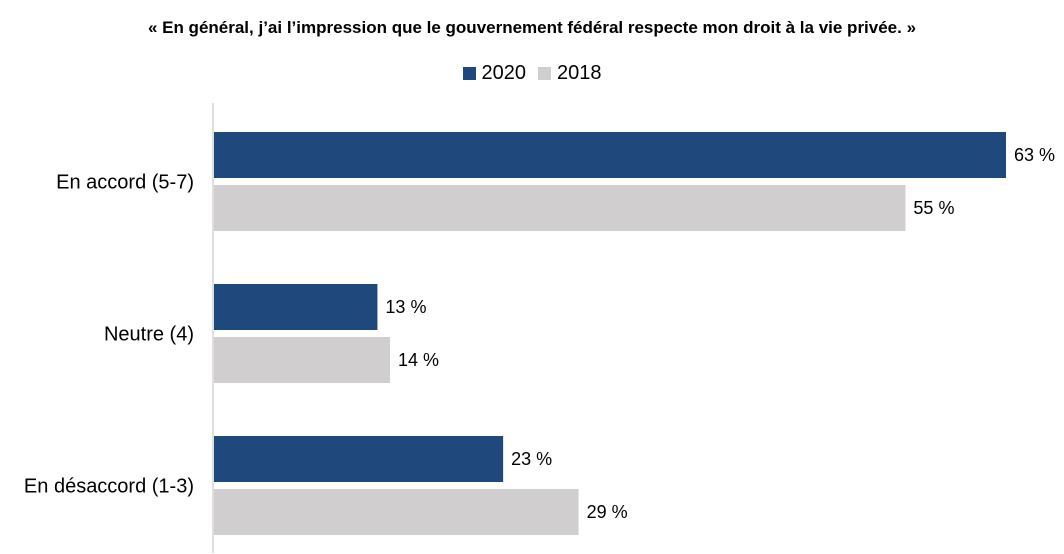  What do you see at coordinates (532, 73) in the screenshot?
I see `legend: 2020 2018` at bounding box center [532, 73].